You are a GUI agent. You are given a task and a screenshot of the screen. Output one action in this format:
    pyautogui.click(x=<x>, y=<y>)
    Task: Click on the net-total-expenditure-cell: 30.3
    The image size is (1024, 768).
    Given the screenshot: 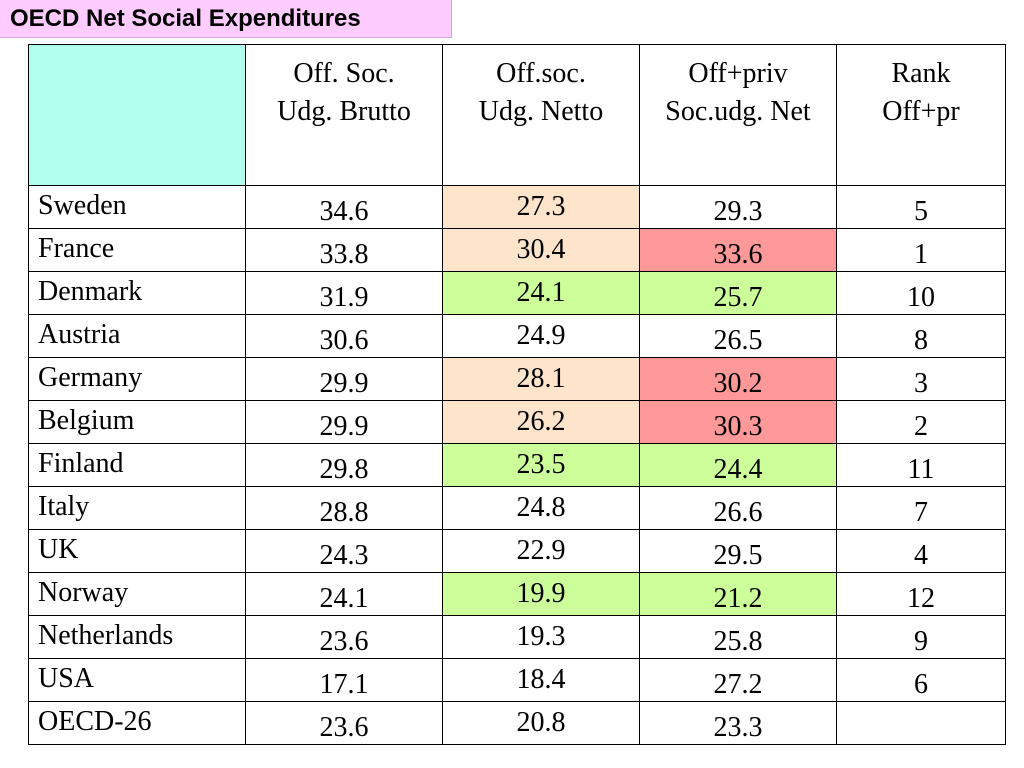 What is the action you would take?
    pyautogui.click(x=738, y=422)
    